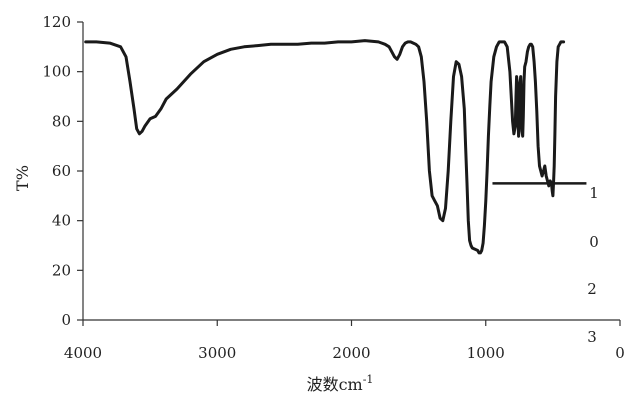  What do you see at coordinates (592, 289) in the screenshot?
I see `annotation-label: 2` at bounding box center [592, 289].